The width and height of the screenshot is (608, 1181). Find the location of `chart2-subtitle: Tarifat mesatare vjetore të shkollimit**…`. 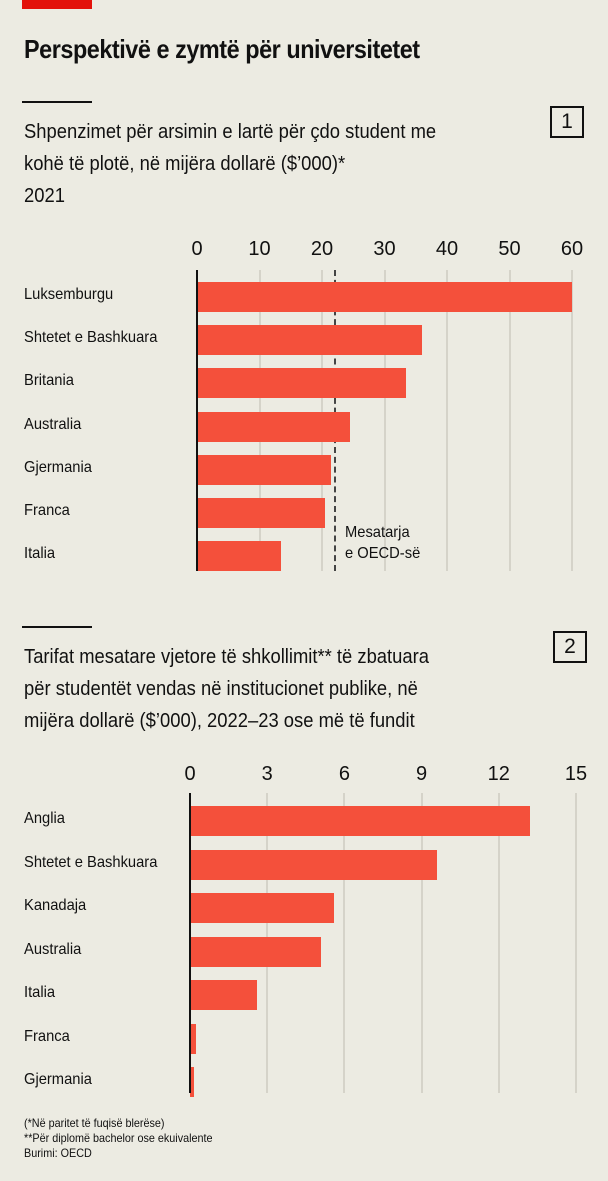

chart2-subtitle: Tarifat mesatare vjetore të shkollimit**… is located at coordinates (281, 689).